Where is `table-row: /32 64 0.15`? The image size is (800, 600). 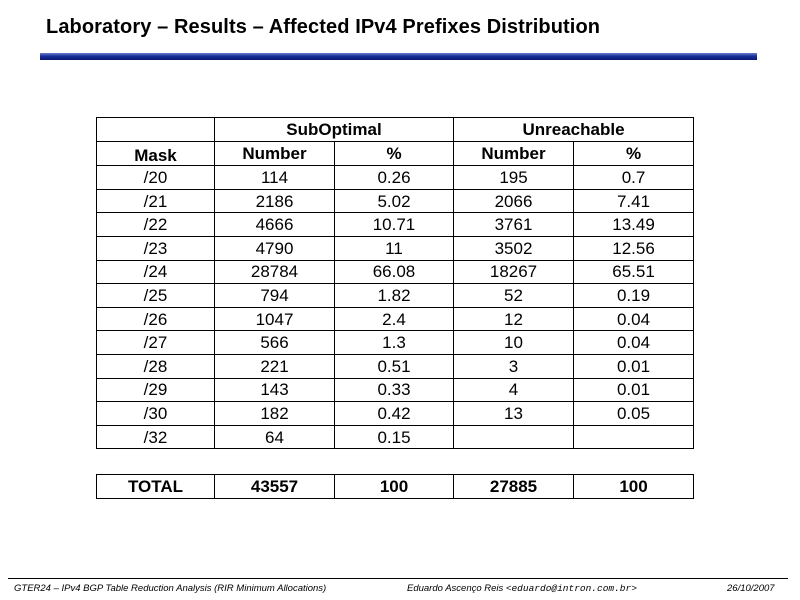
table-row: /32 64 0.15 is located at coordinates (395, 437).